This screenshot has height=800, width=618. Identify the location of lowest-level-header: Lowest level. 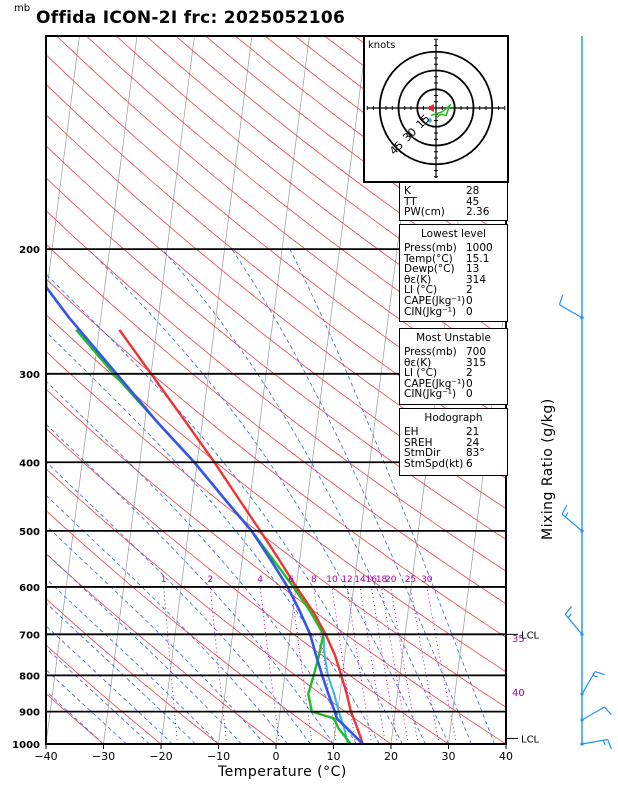
(453, 234).